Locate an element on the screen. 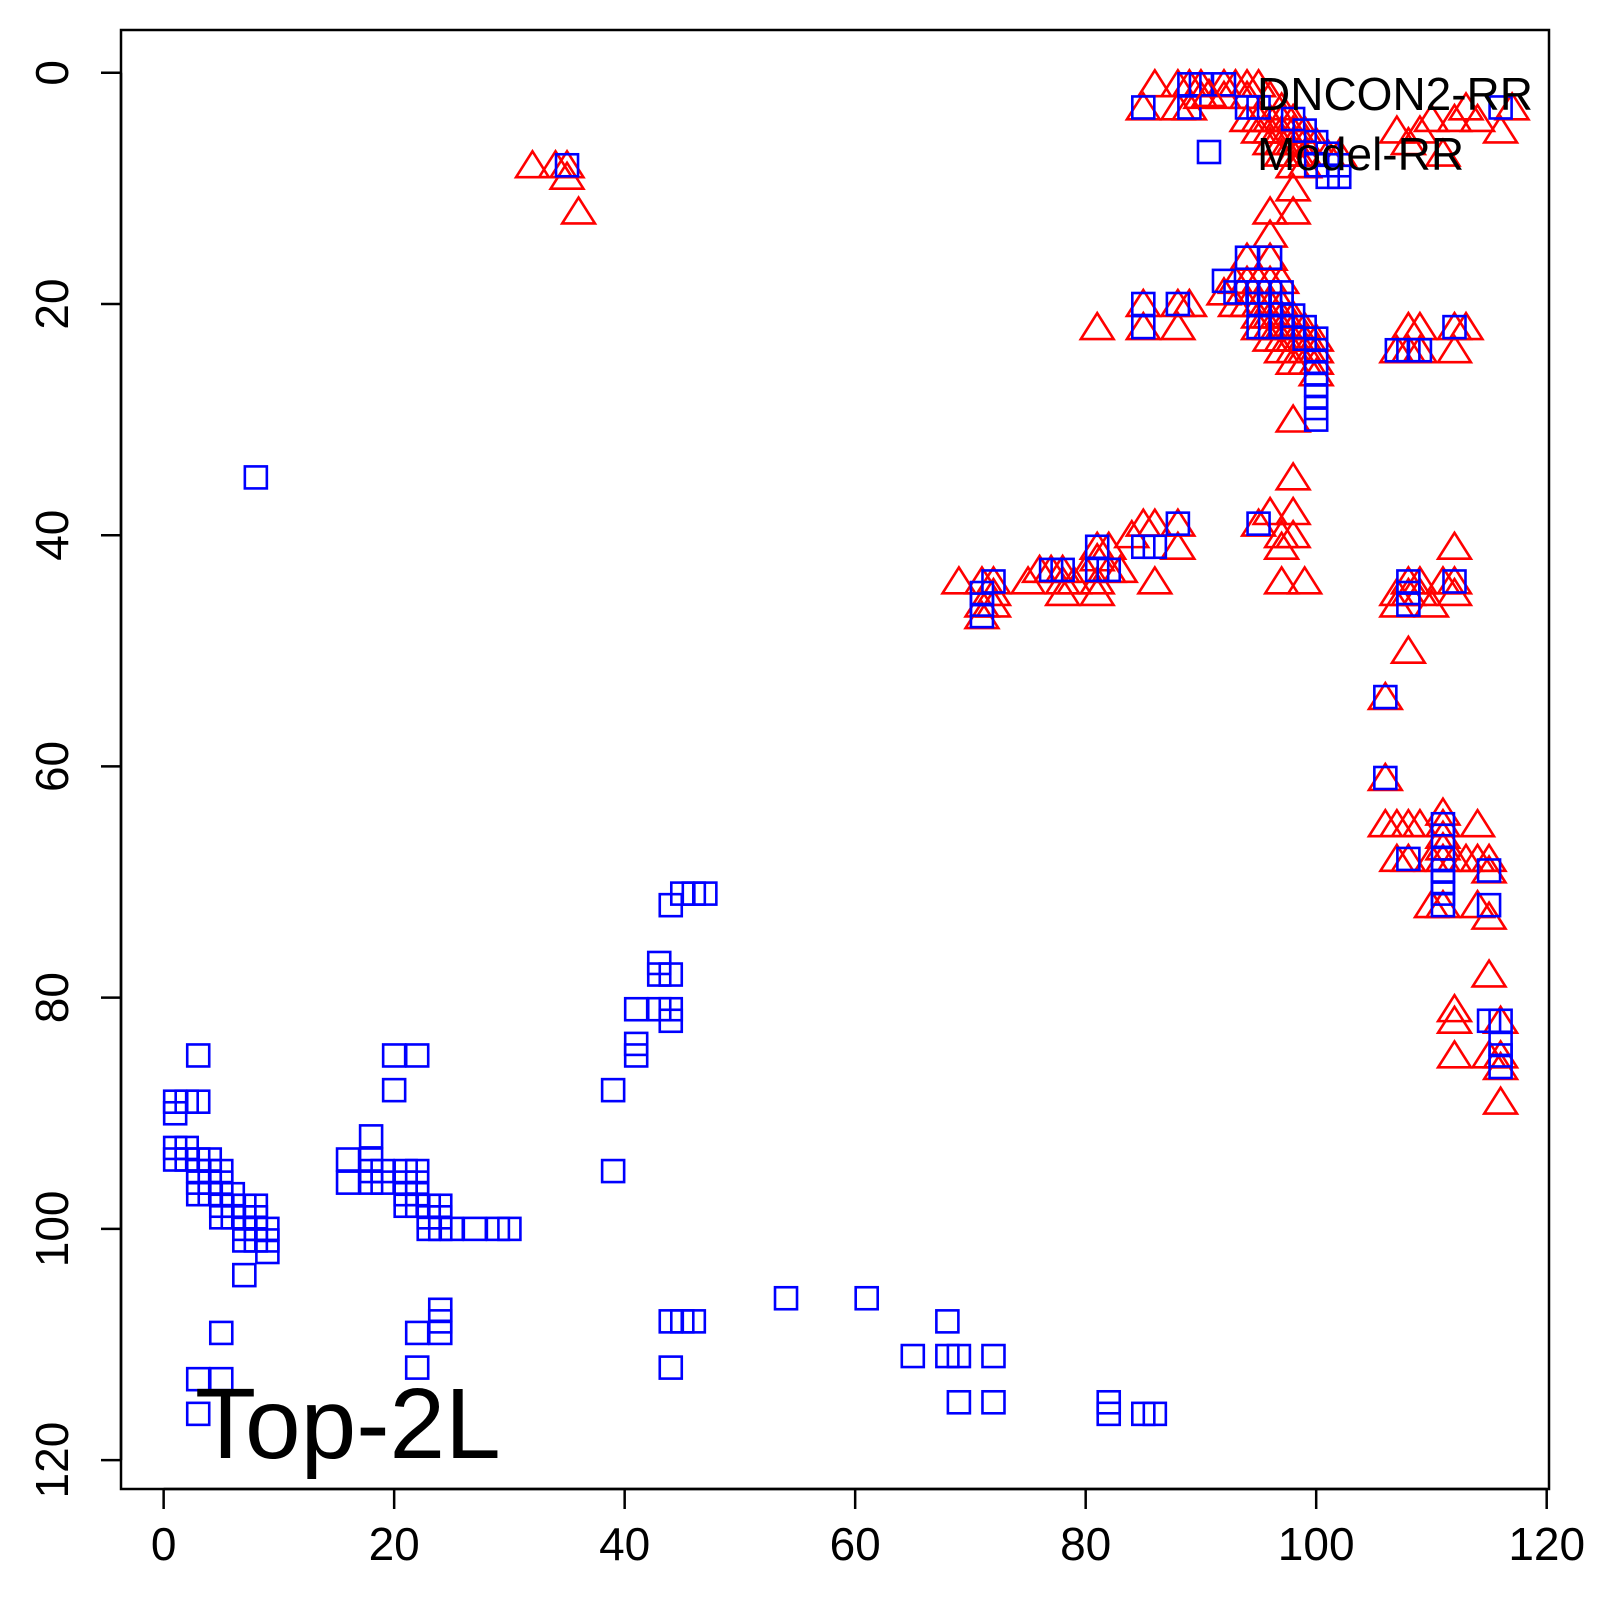 The width and height of the screenshot is (1600, 1600). legend: DNCON2-RR Model-RR is located at coordinates (1361, 124).